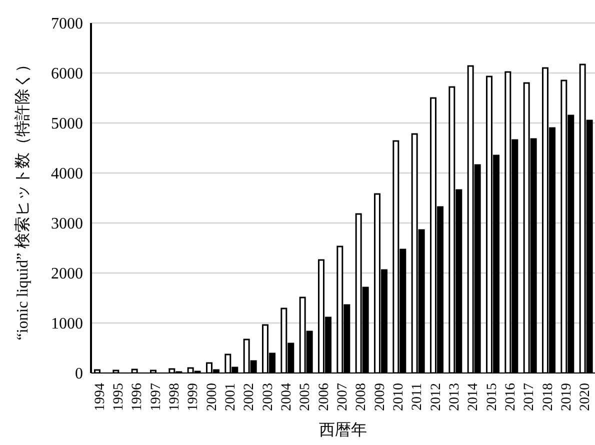  What do you see at coordinates (380, 397) in the screenshot?
I see `x-tick-label: 2009` at bounding box center [380, 397].